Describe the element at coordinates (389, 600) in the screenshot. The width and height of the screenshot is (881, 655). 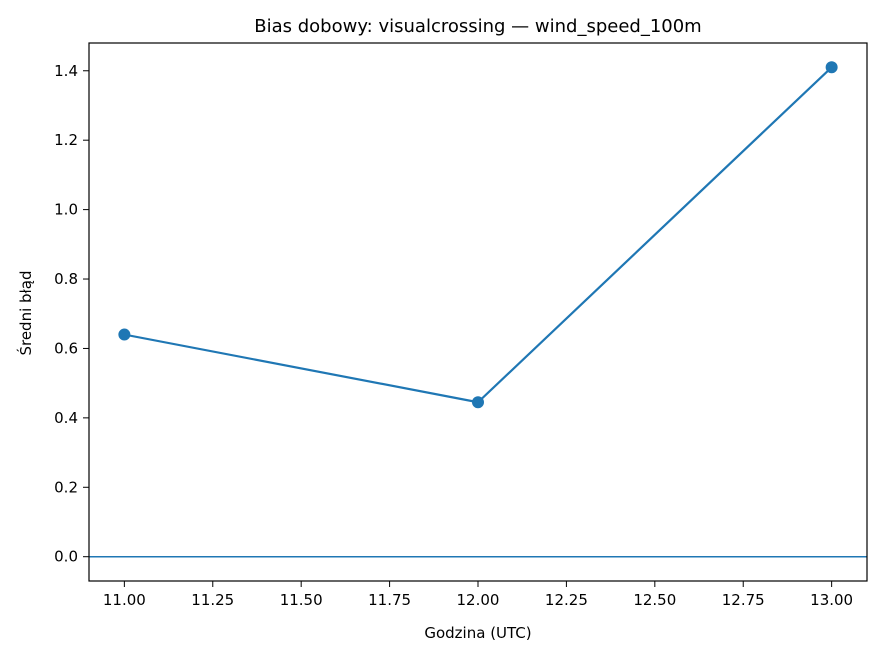
I see `x-tick-label: 11.75` at that location.